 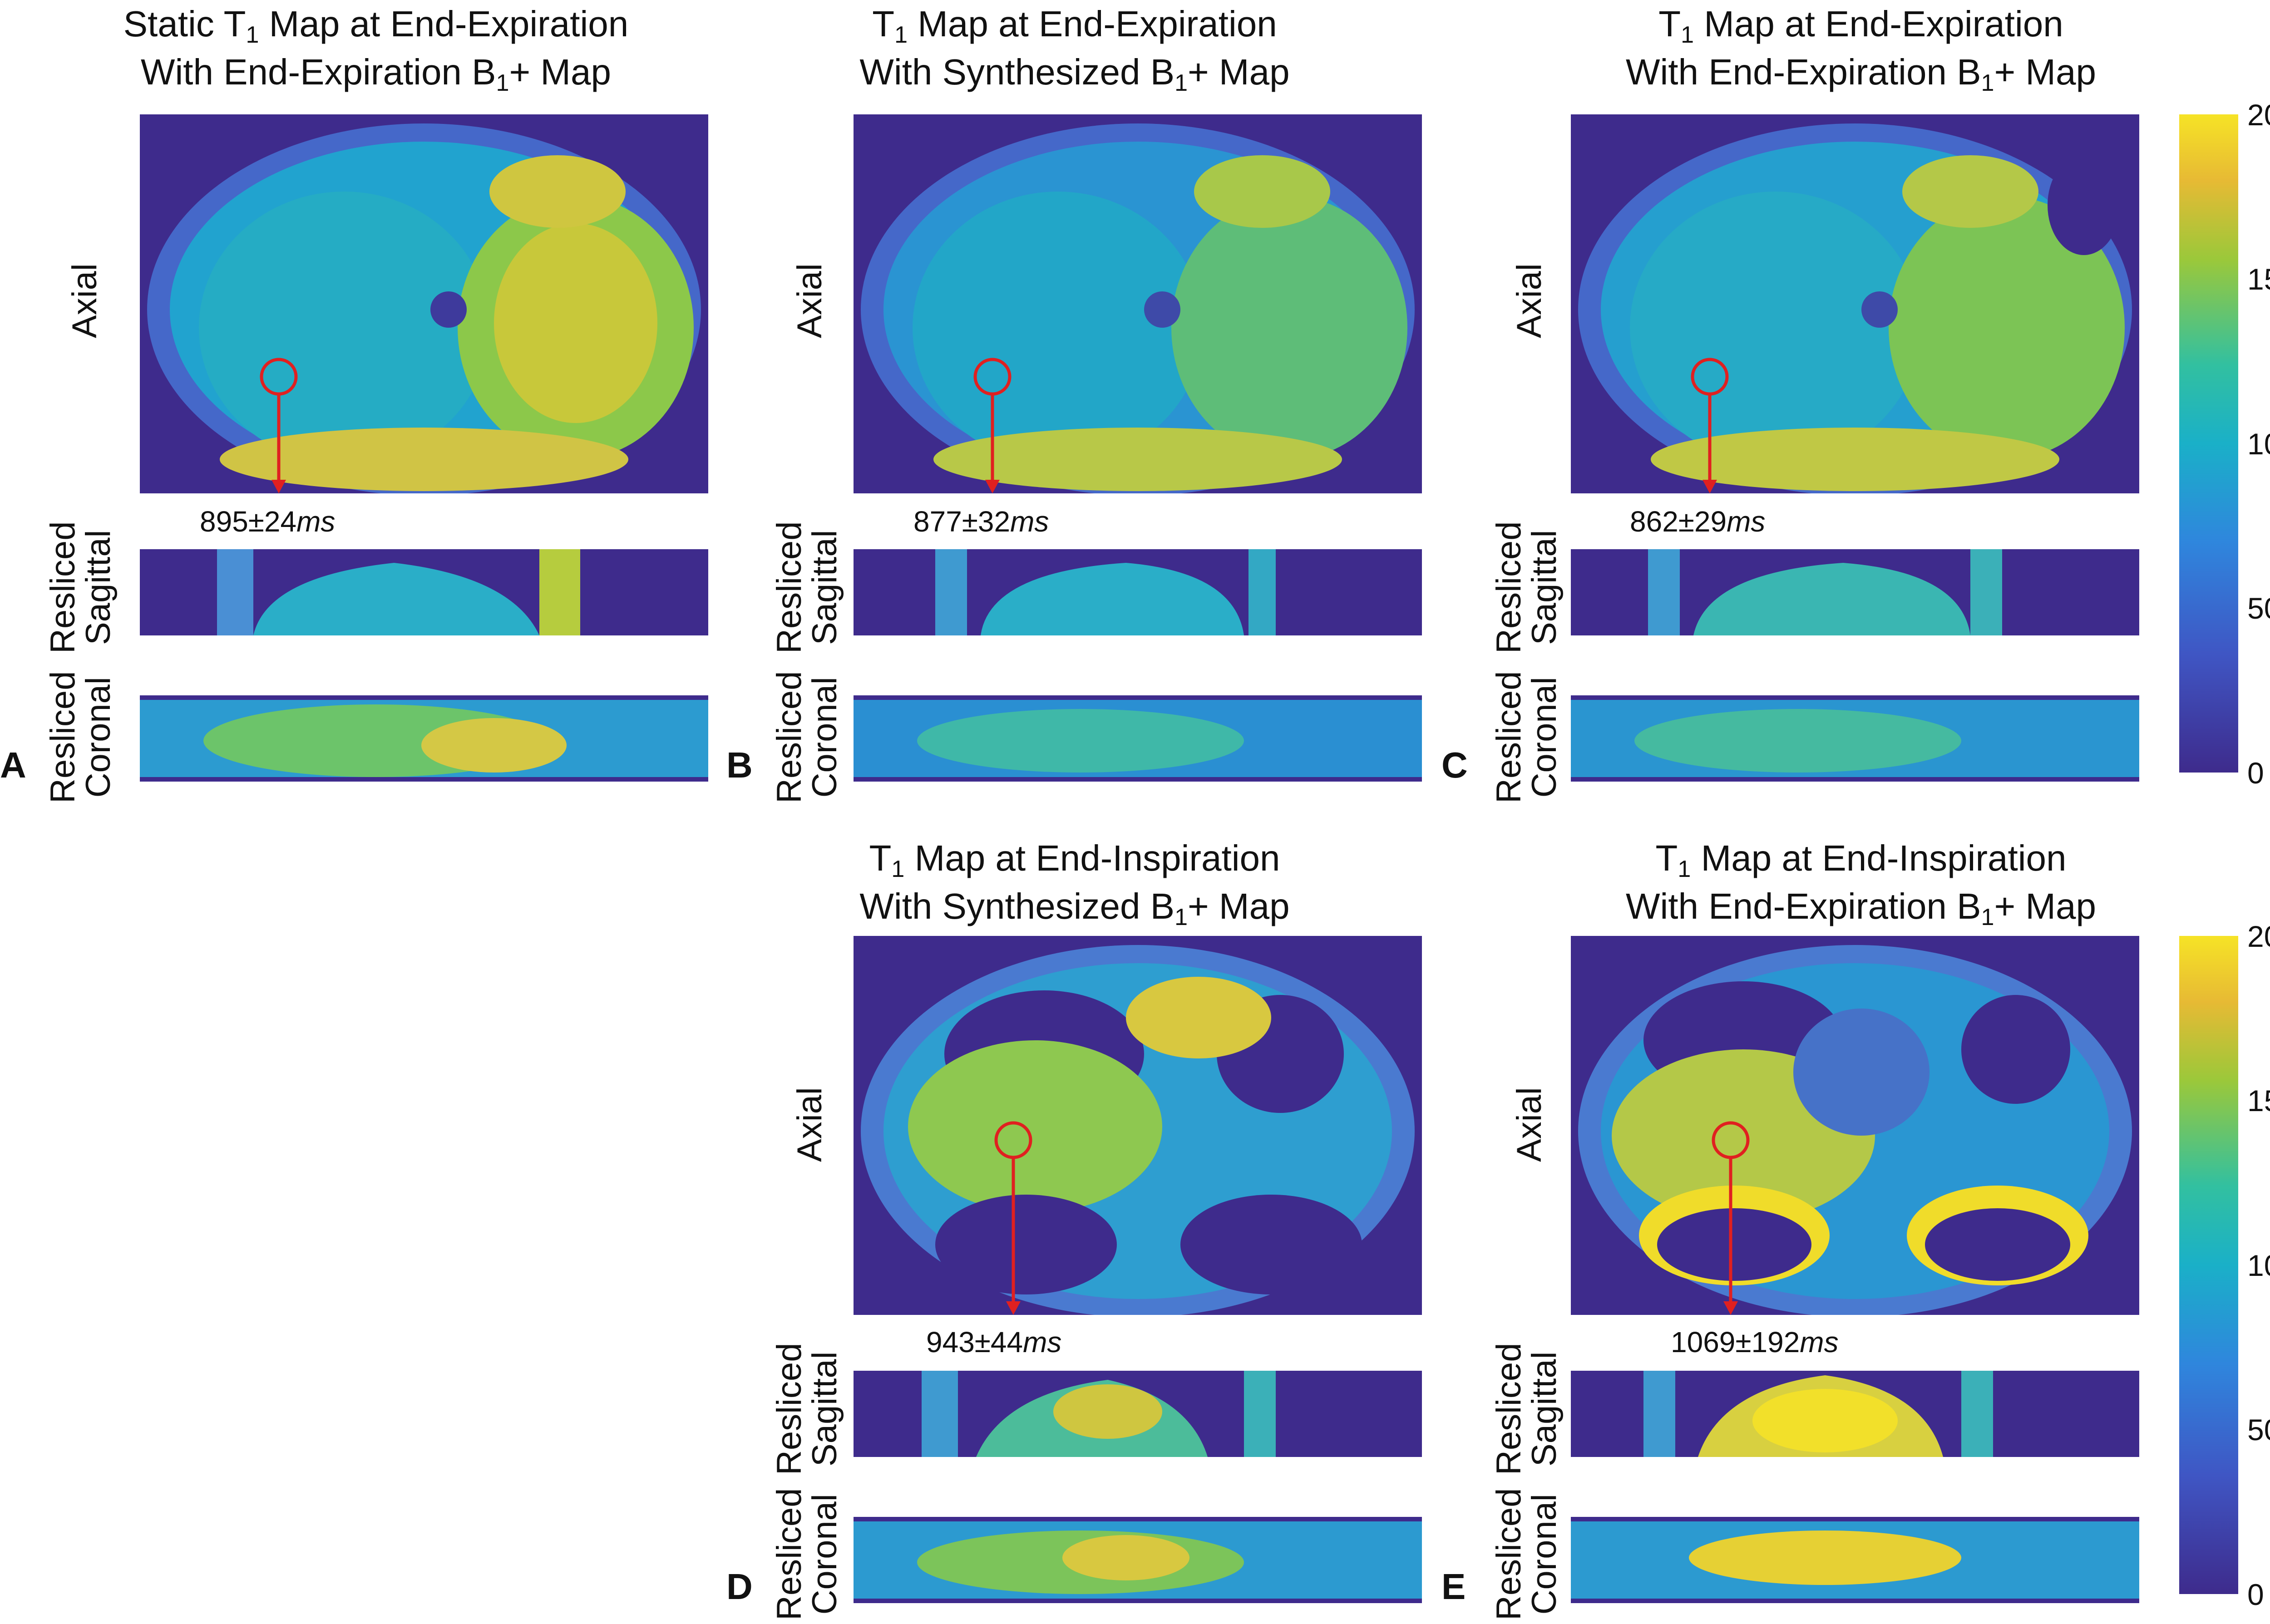 I want to click on panel-d-sagittal-label: Resliced Sagittal, so click(x=807, y=1409).